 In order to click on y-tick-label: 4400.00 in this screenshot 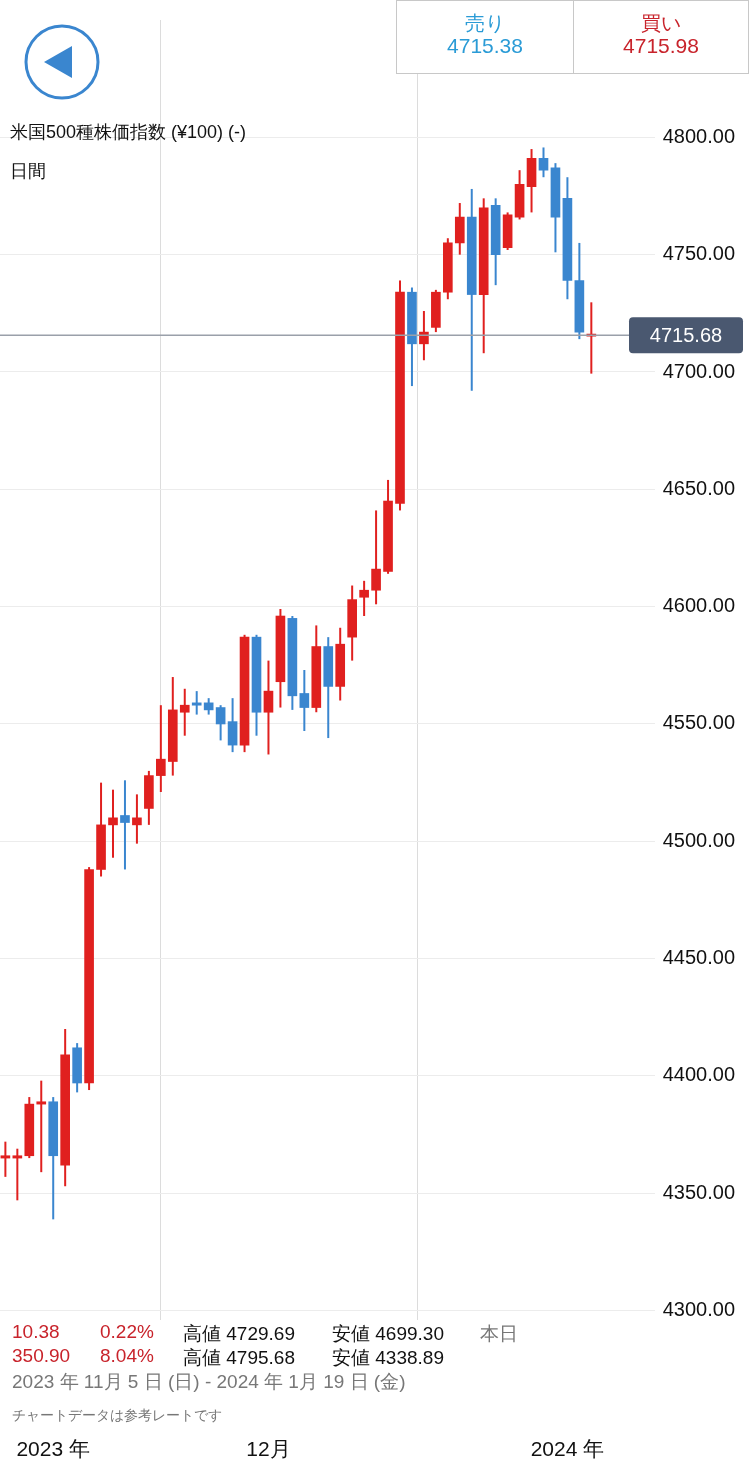, I will do `click(698, 1074)`.